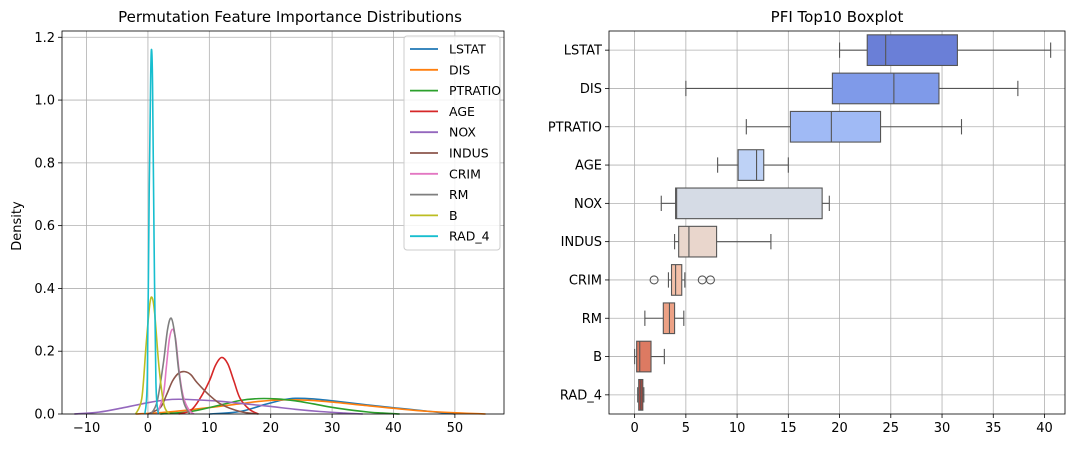 The height and width of the screenshot is (453, 1078). I want to click on boxplot-category-label: NOX, so click(588, 204).